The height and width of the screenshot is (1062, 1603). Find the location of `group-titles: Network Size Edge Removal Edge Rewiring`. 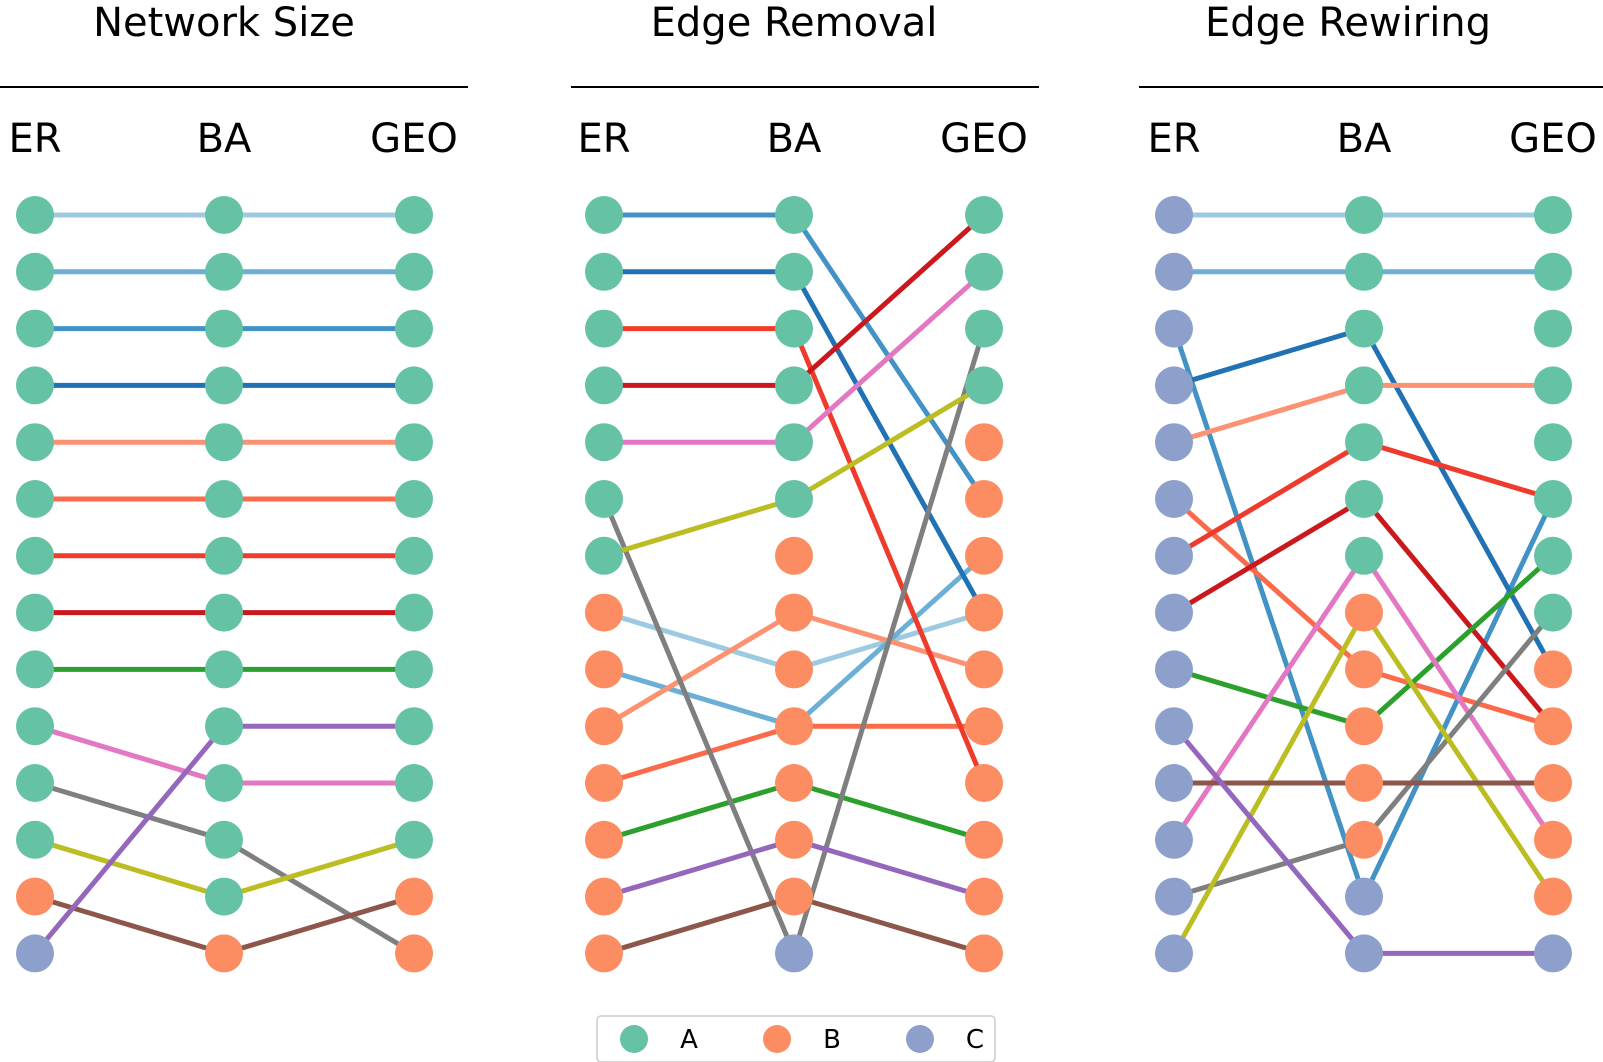

group-titles: Network Size Edge Removal Edge Rewiring is located at coordinates (792, 23).